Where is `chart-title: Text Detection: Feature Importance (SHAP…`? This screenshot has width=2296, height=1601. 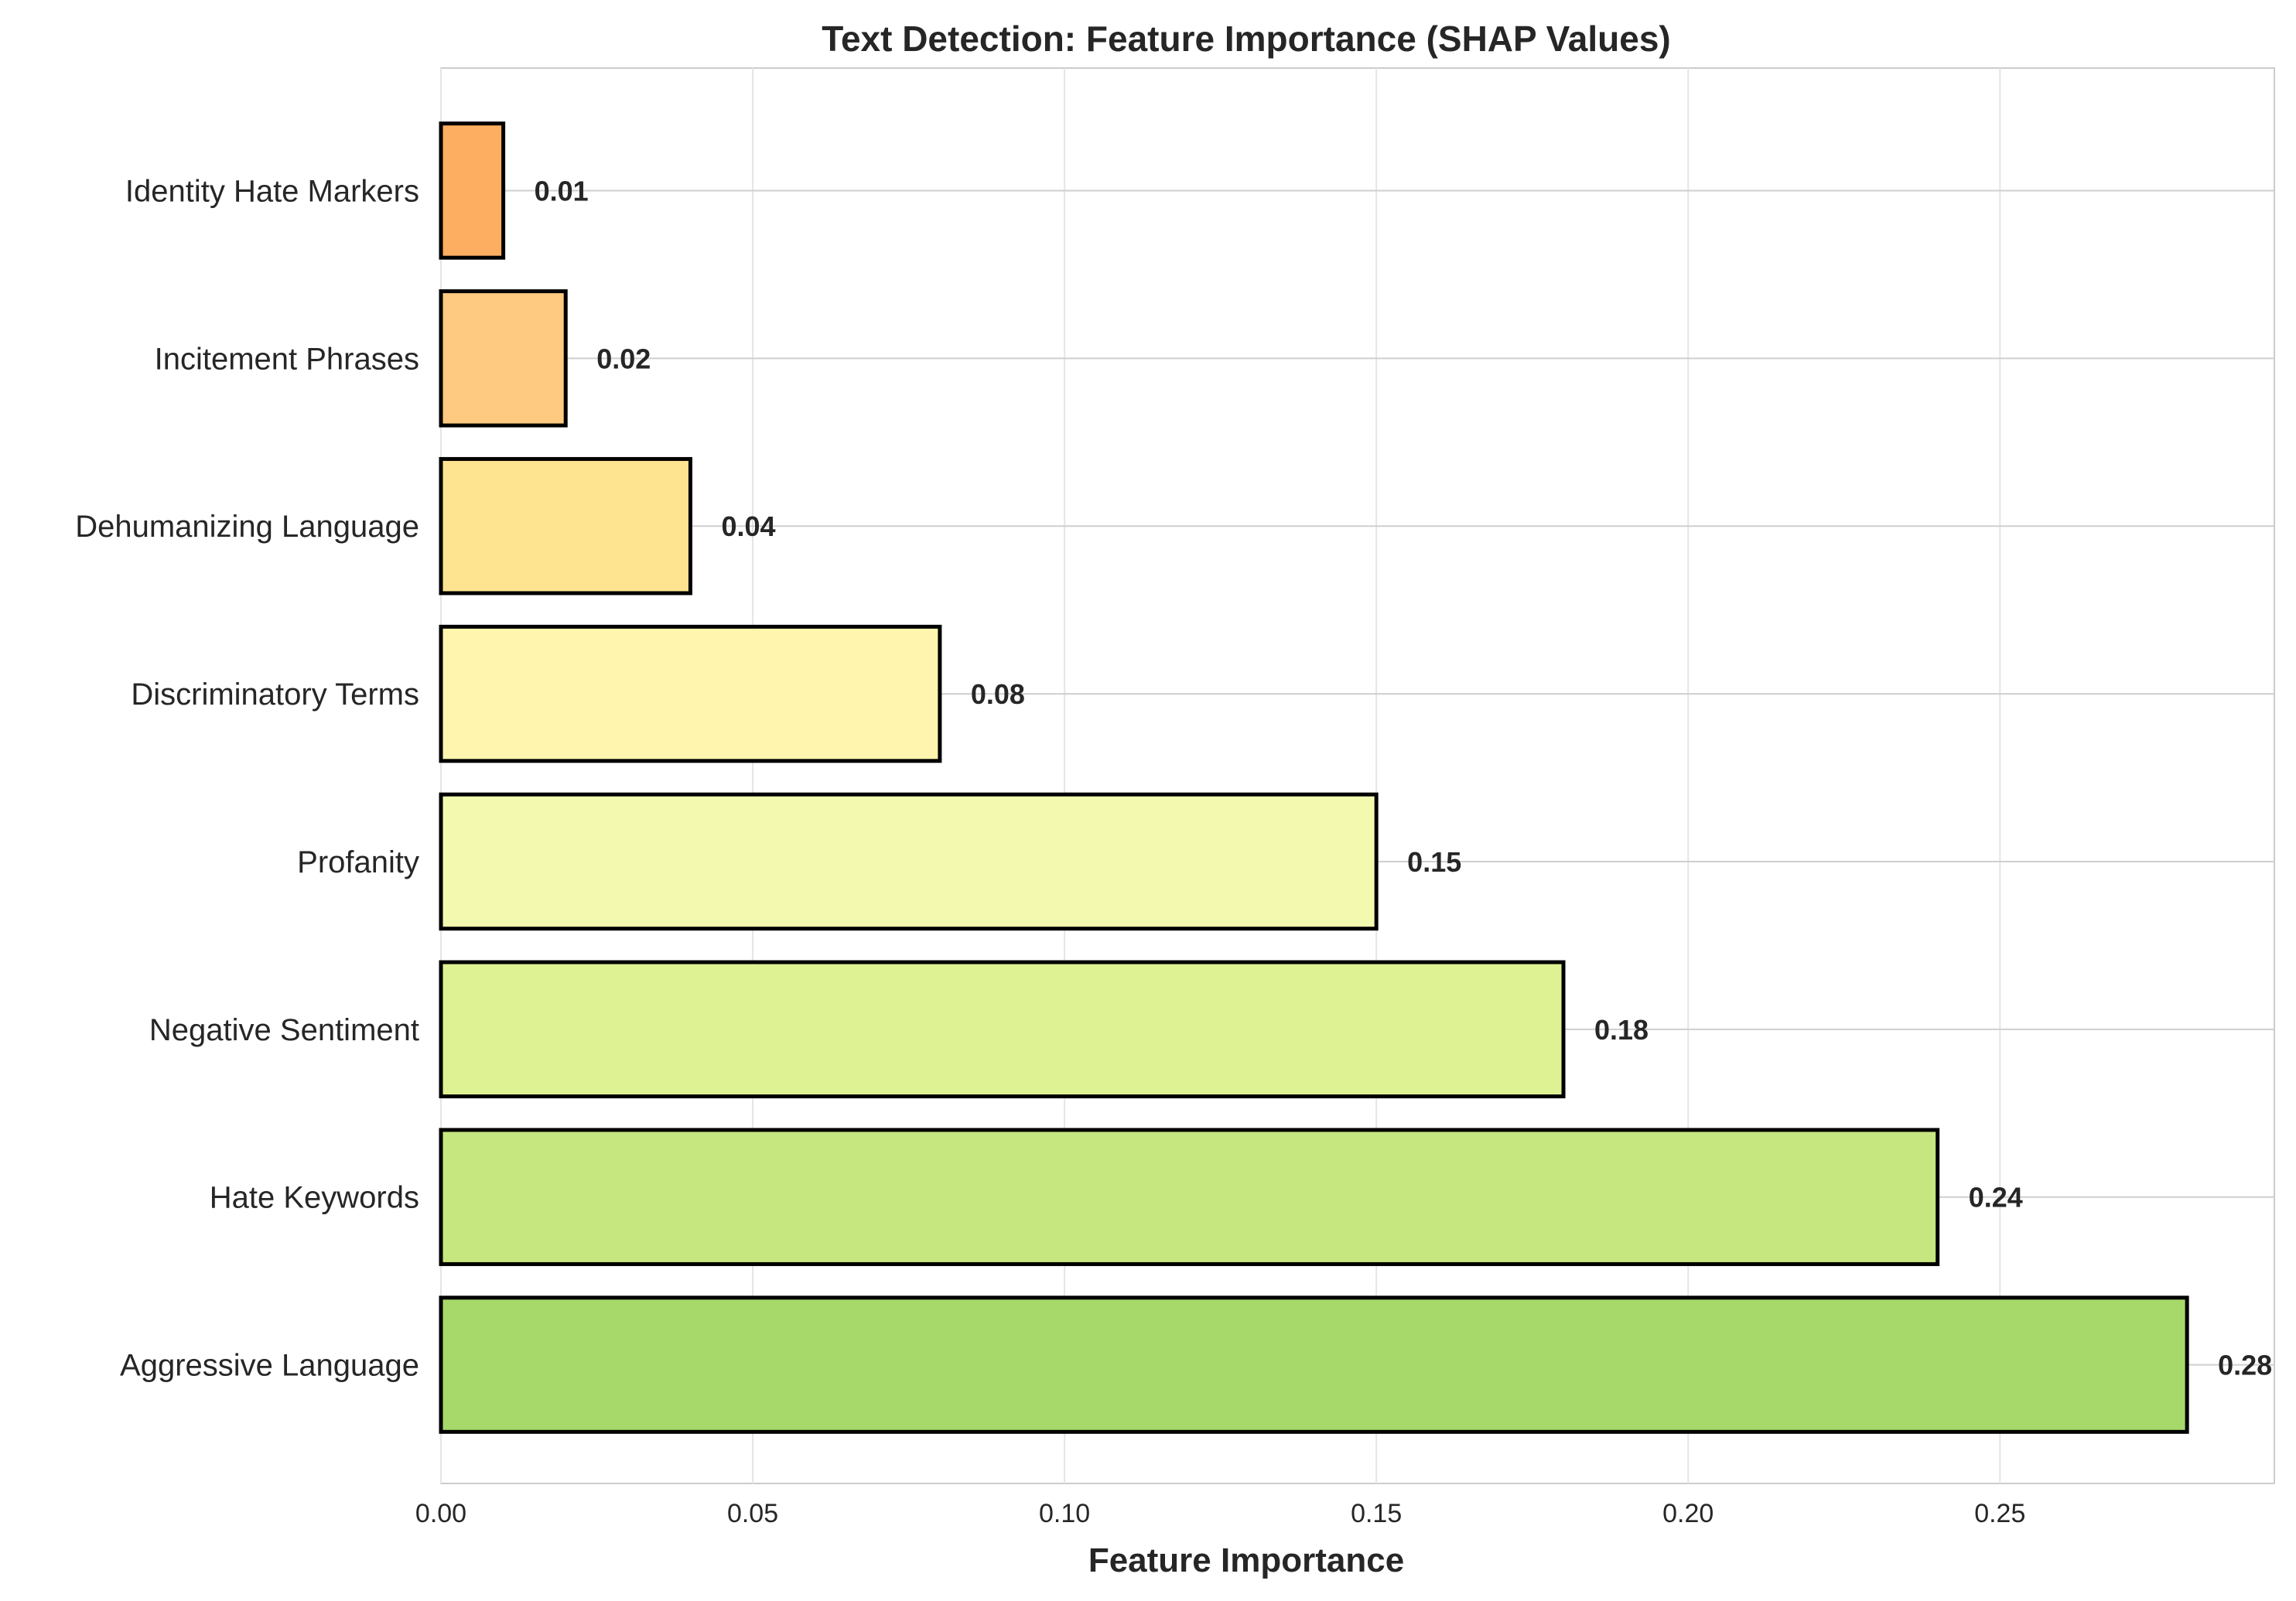
chart-title: Text Detection: Feature Importance (SHAP… is located at coordinates (1246, 39).